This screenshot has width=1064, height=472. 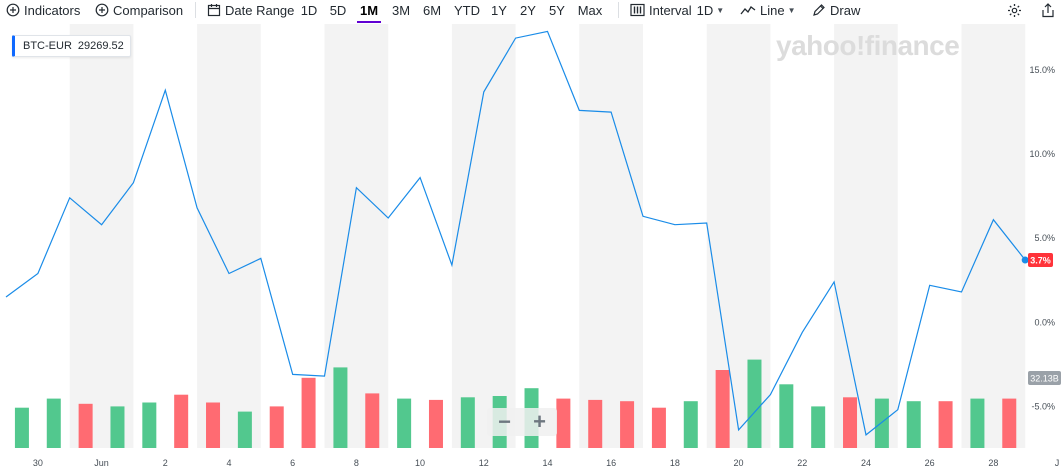 I want to click on date-range-label: Date Range, so click(x=260, y=10).